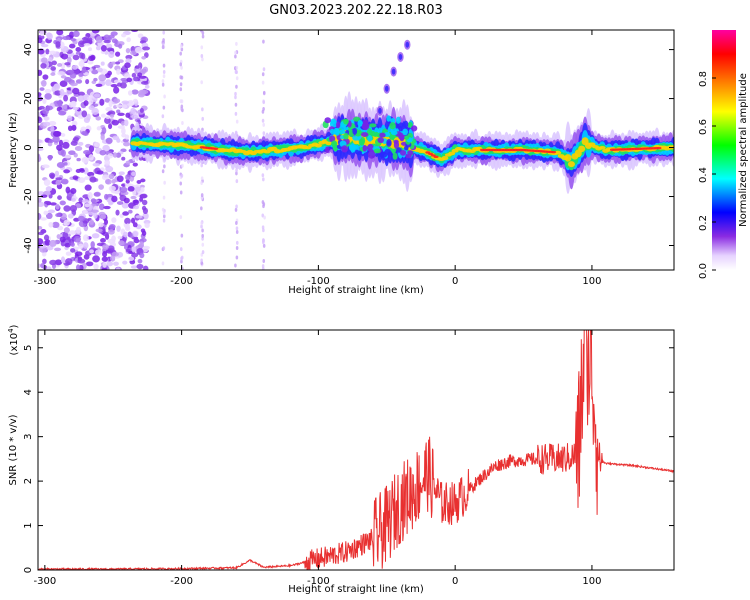 The image size is (750, 600). I want to click on spectrogram-band-cell, so click(582, 149).